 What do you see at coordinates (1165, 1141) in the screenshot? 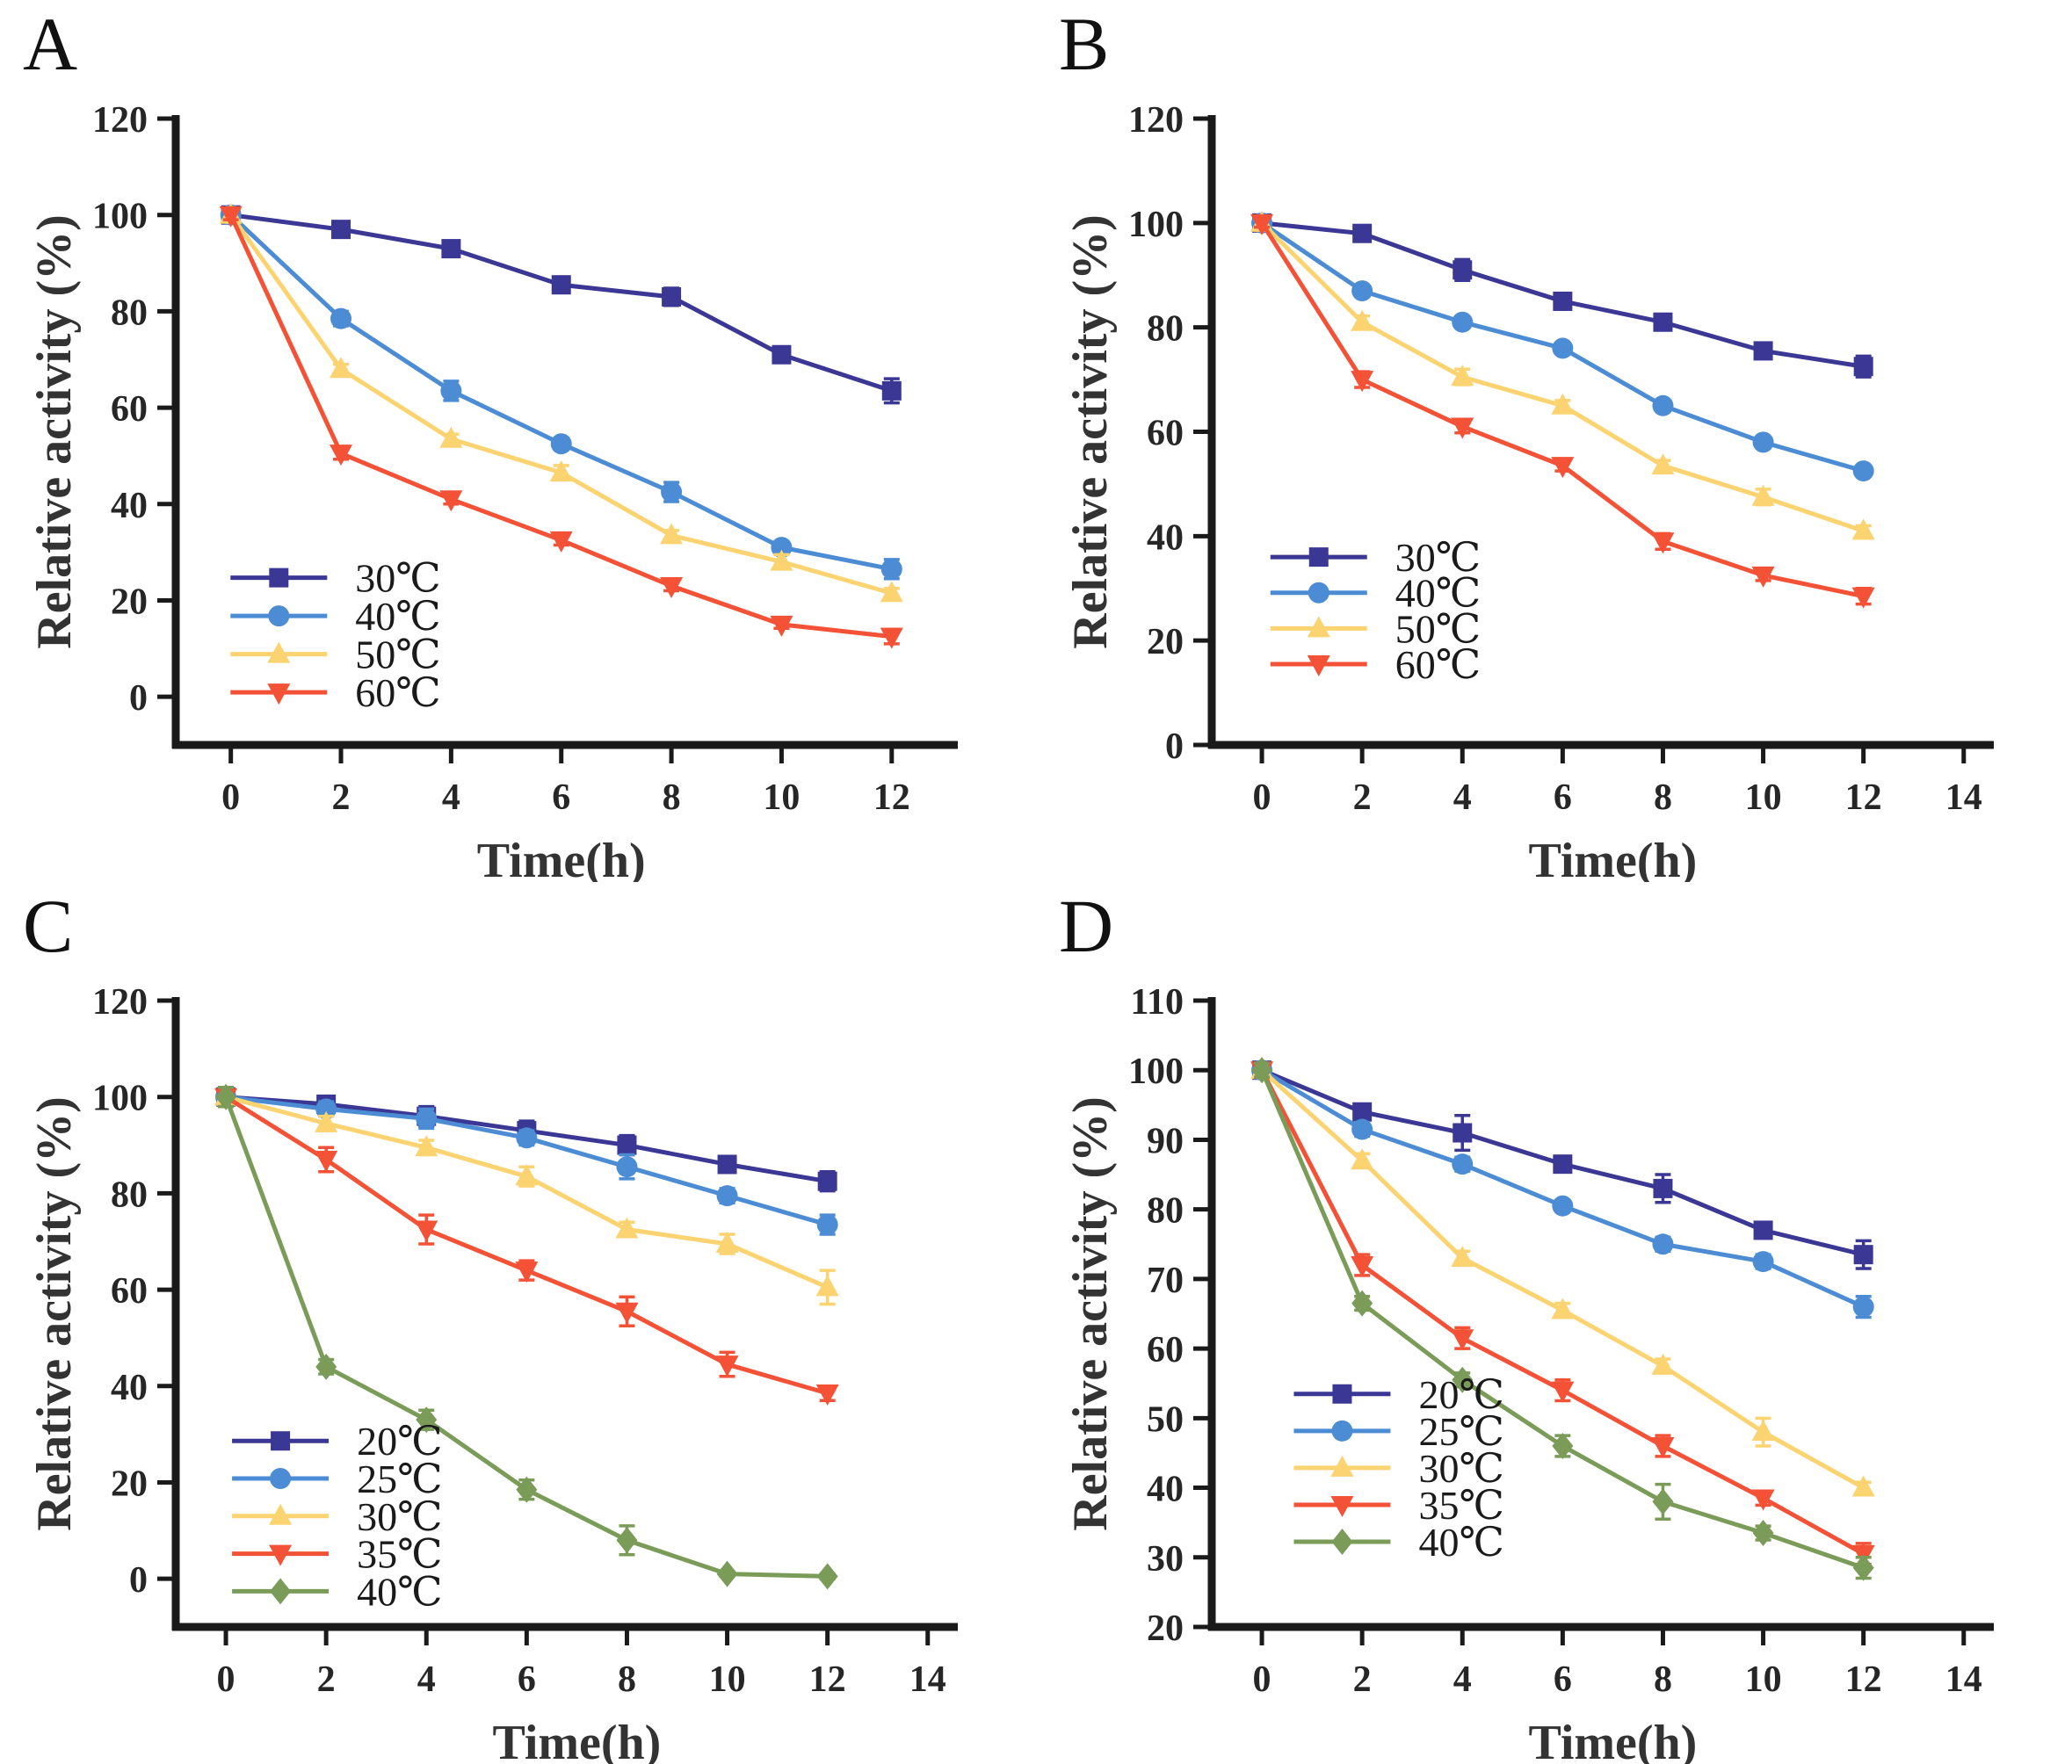
I see `svg-text: 90` at bounding box center [1165, 1141].